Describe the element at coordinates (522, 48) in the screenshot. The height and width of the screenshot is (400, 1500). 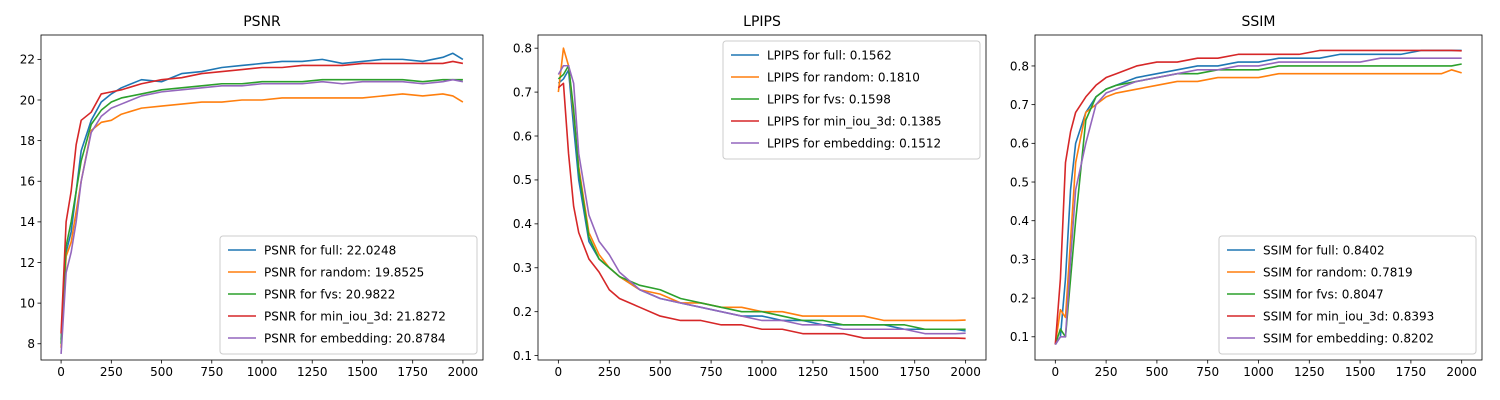
I see `lpips-y-tick-label: 0.8` at that location.